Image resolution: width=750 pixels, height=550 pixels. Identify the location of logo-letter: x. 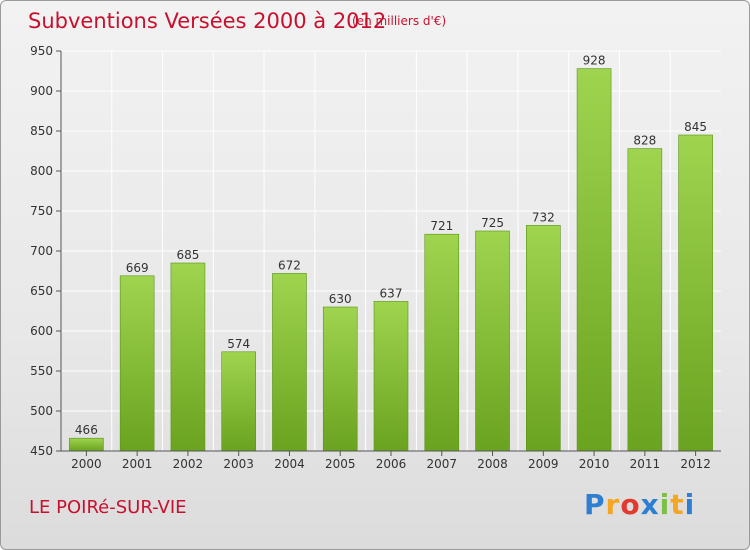
(650, 504).